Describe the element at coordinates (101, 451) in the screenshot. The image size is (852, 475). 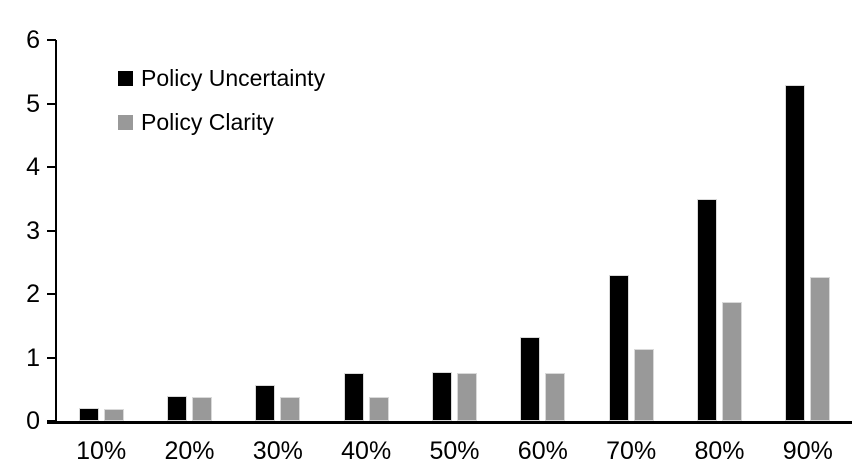
I see `x-tick-label-10: 10%` at that location.